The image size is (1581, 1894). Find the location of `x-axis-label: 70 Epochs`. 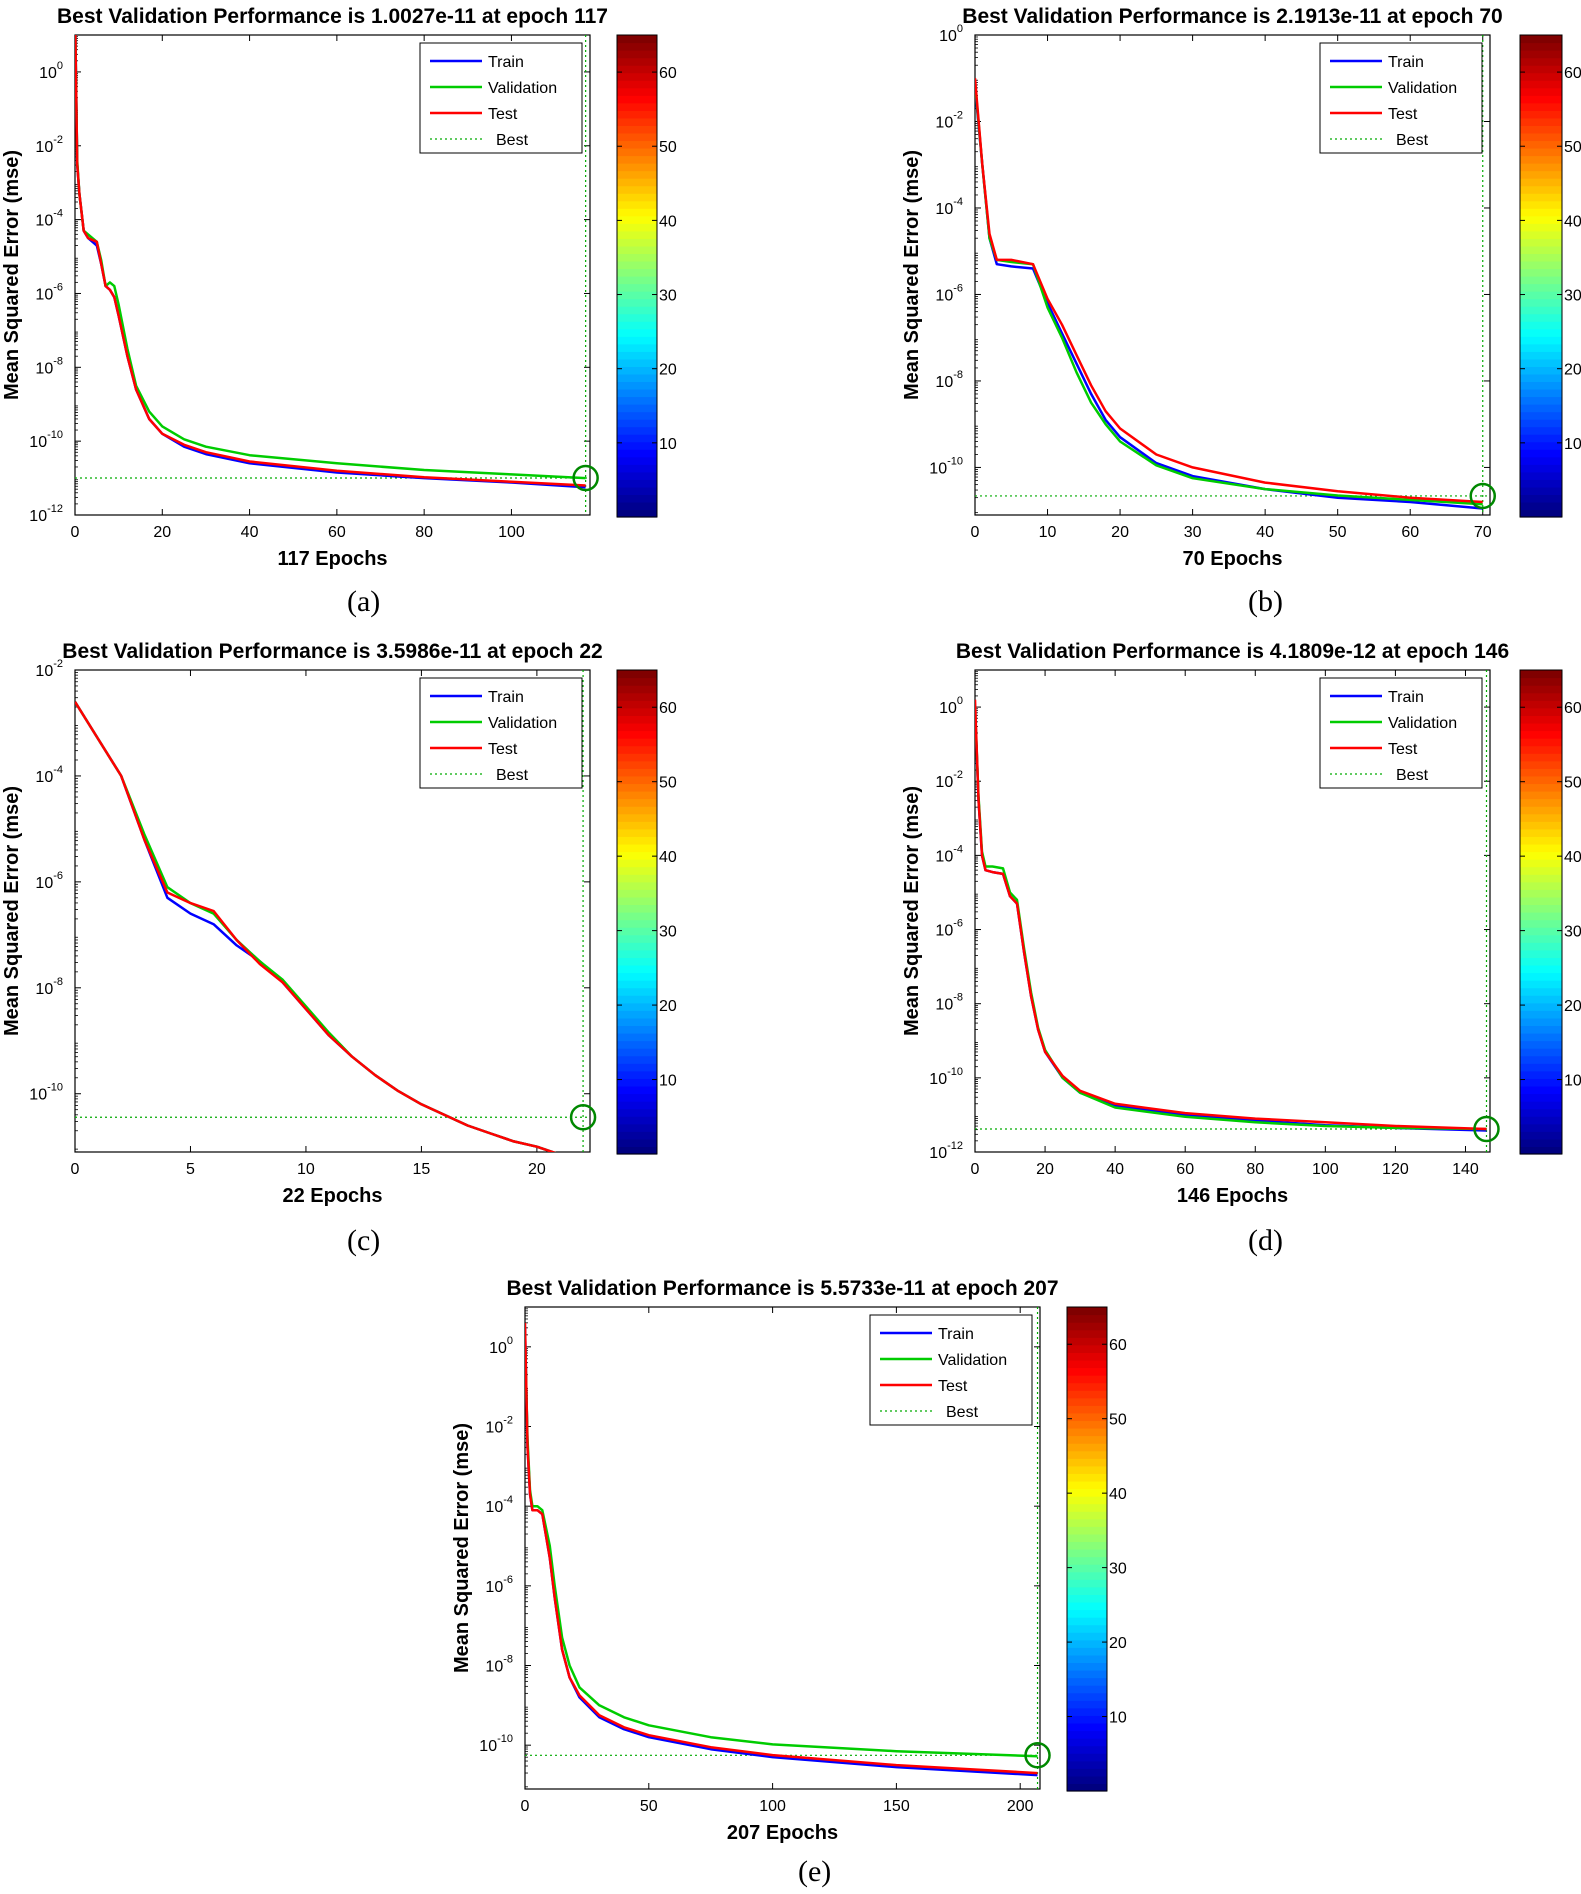

x-axis-label: 70 Epochs is located at coordinates (1232, 559).